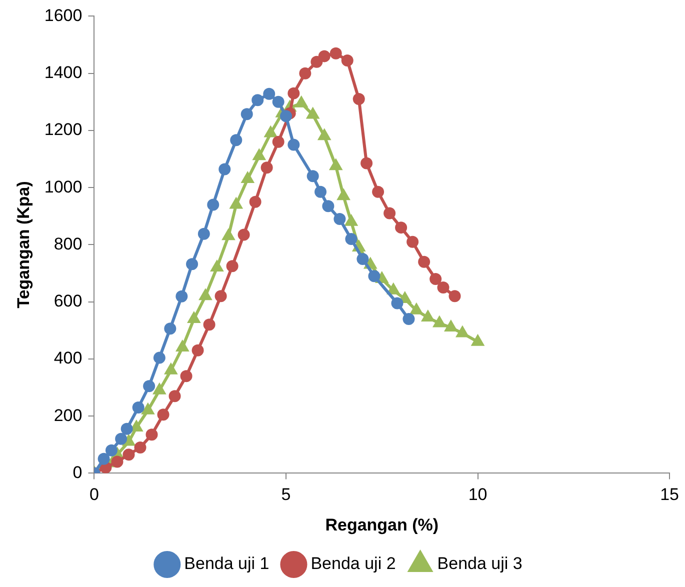 This screenshot has height=587, width=685. What do you see at coordinates (68, 244) in the screenshot?
I see `y-tick-label: 800` at bounding box center [68, 244].